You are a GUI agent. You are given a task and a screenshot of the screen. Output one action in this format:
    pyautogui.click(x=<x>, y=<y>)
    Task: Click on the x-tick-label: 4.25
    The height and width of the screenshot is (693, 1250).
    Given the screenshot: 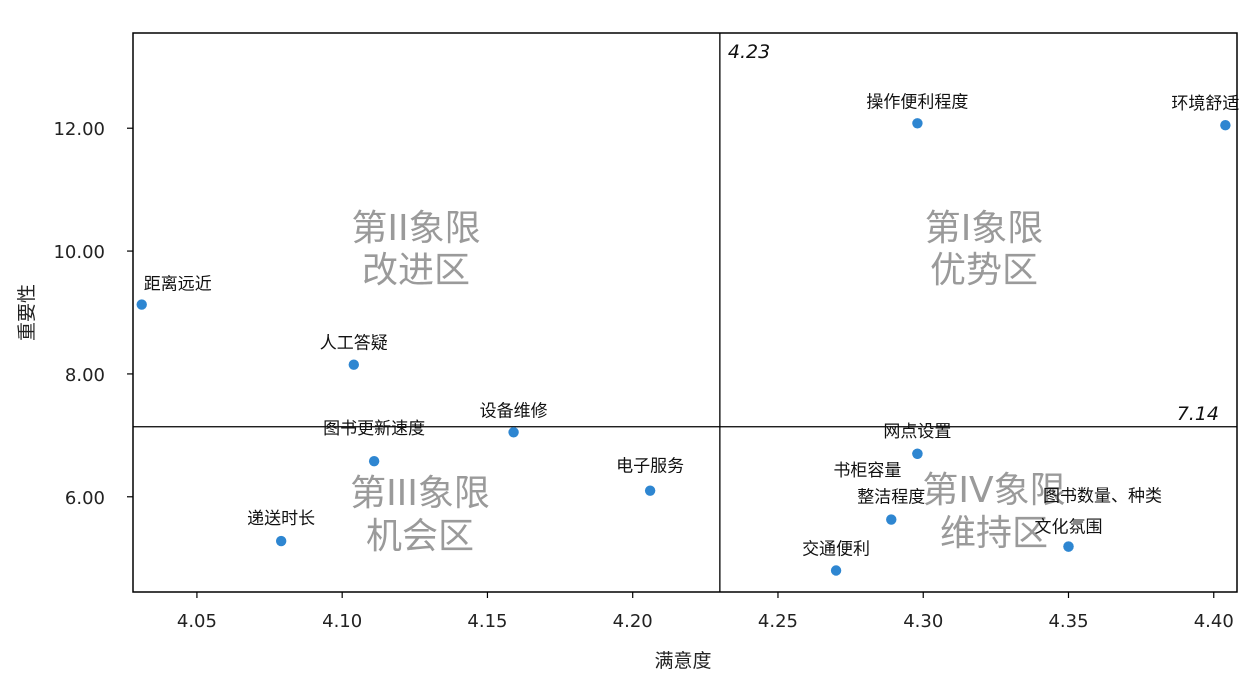 What is the action you would take?
    pyautogui.click(x=778, y=621)
    